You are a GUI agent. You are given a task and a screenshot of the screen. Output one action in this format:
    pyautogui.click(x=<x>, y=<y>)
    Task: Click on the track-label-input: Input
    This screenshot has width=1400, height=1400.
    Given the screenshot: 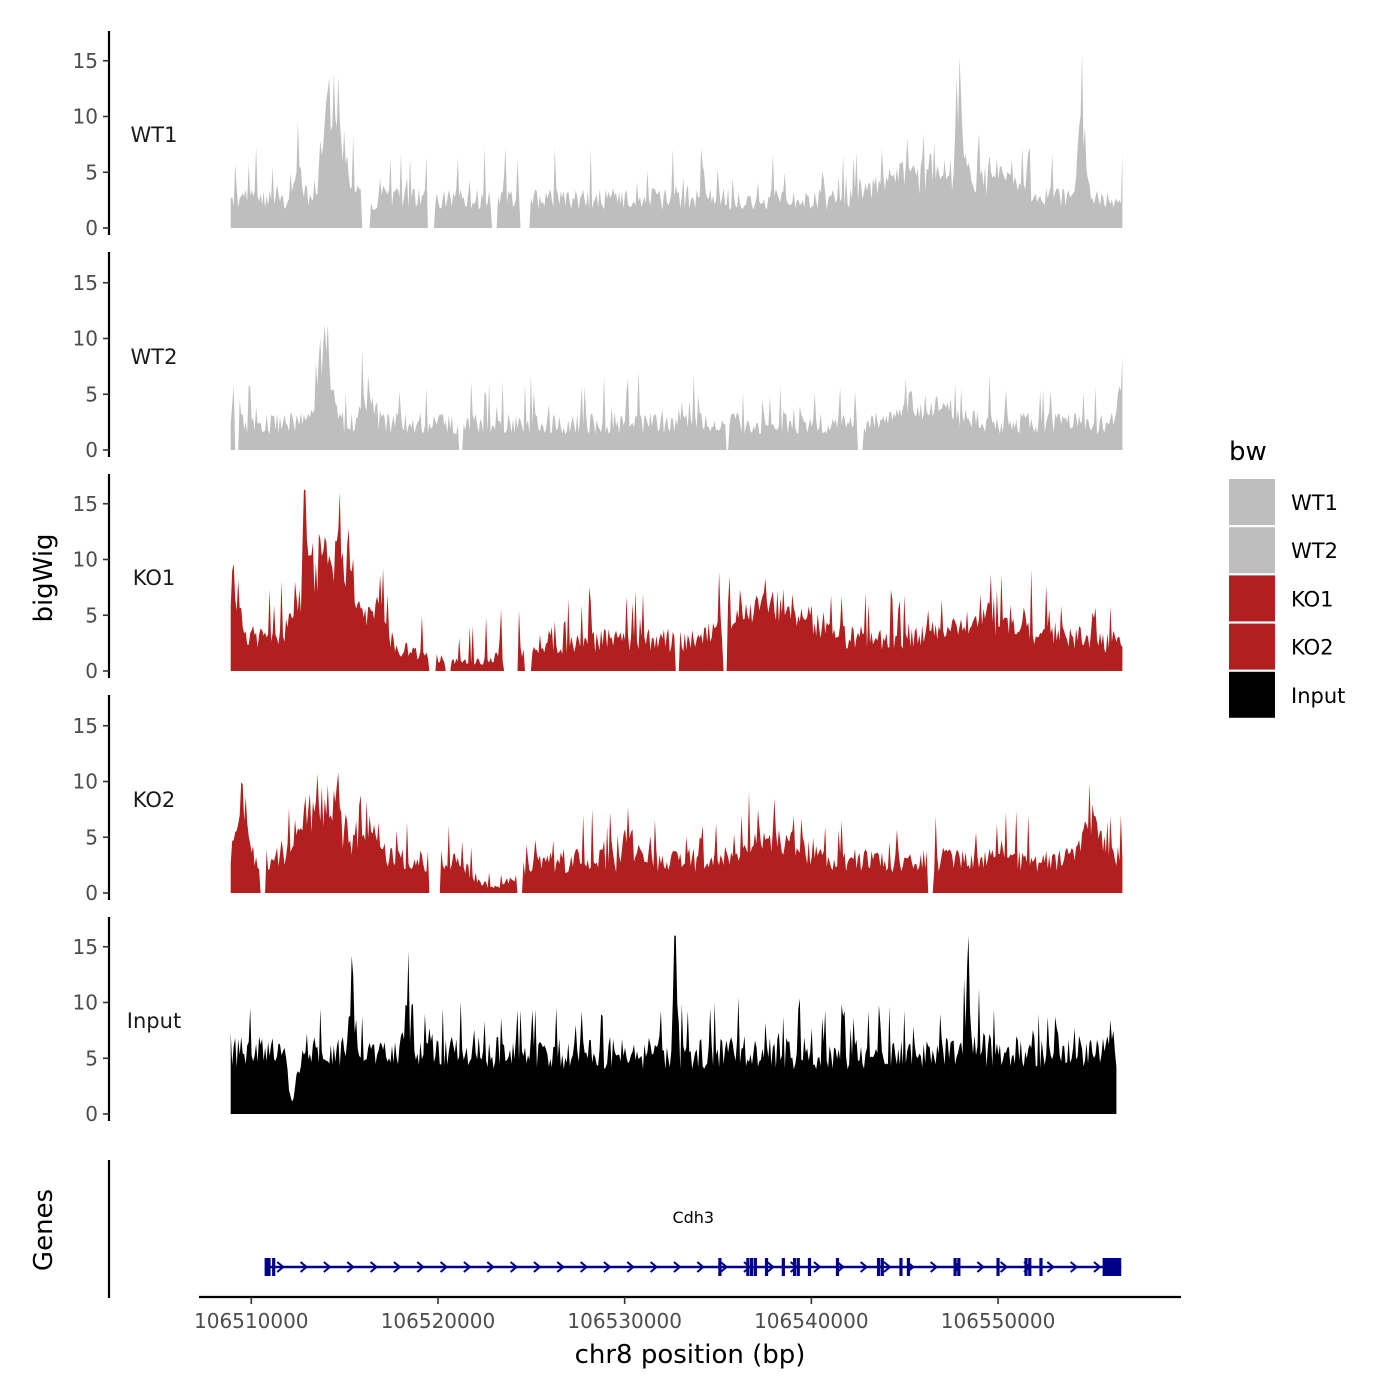 What is the action you would take?
    pyautogui.click(x=154, y=1021)
    